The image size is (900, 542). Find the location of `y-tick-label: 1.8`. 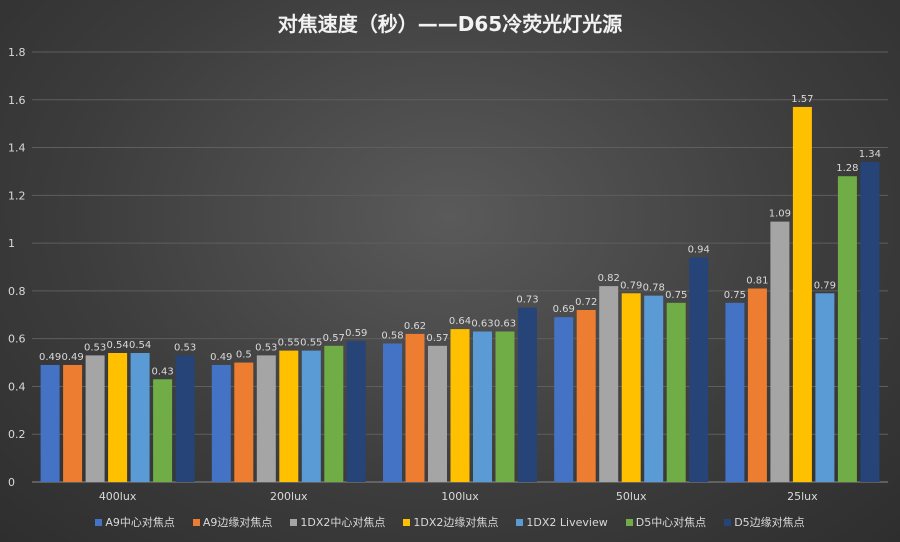

y-tick-label: 1.8 is located at coordinates (17, 52).